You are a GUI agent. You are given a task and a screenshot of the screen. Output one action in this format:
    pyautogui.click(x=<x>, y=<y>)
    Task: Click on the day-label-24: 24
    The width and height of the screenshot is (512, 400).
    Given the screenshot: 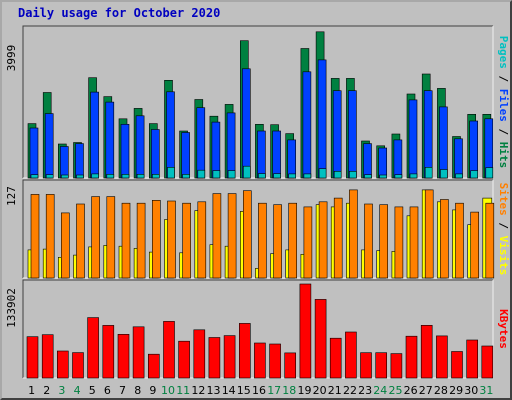 What is the action you would take?
    pyautogui.click(x=380, y=390)
    